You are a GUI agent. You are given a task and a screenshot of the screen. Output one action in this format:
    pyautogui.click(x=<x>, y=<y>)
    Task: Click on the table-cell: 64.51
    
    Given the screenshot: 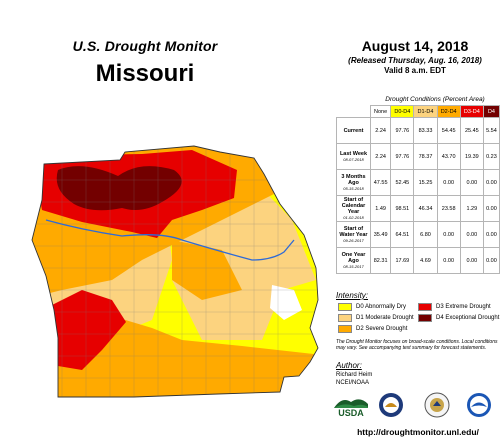 What is the action you would take?
    pyautogui.click(x=402, y=234)
    